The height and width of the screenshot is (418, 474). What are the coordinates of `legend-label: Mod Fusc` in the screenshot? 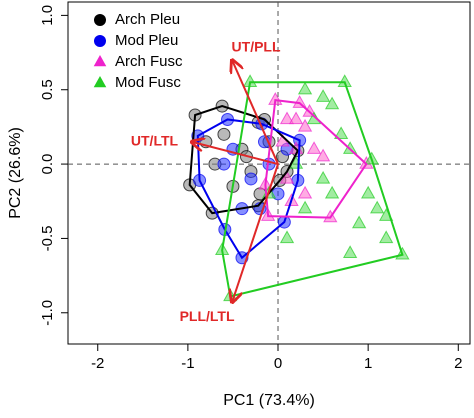 It's located at (148, 82).